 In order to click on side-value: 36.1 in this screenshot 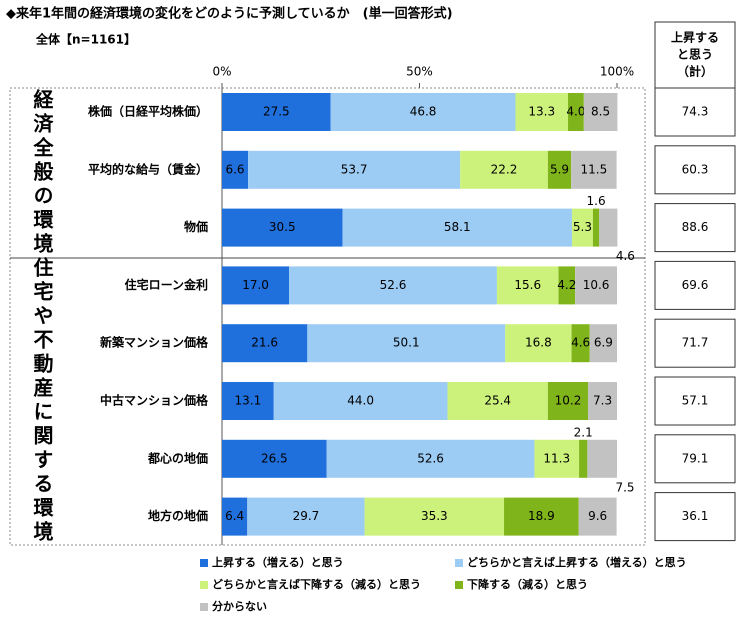, I will do `click(695, 516)`.